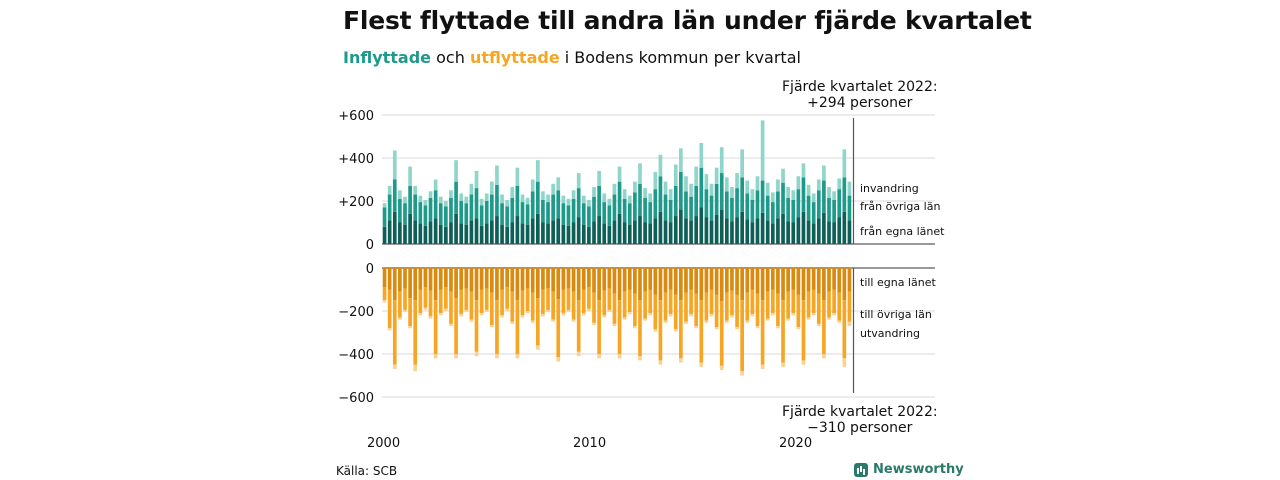 The width and height of the screenshot is (1280, 480). Describe the element at coordinates (367, 471) in the screenshot. I see `source-text: Källa: SCB` at that location.